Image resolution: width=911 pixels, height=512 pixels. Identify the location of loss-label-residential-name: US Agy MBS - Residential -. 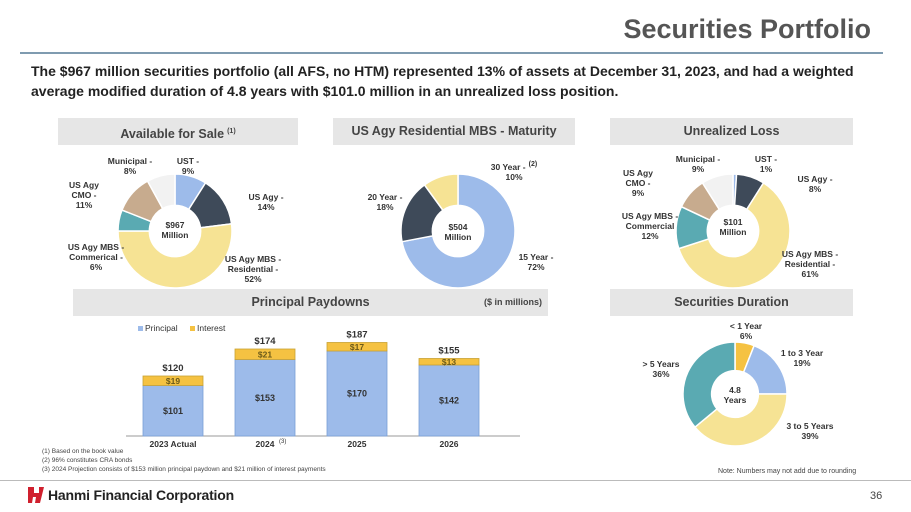
(810, 259).